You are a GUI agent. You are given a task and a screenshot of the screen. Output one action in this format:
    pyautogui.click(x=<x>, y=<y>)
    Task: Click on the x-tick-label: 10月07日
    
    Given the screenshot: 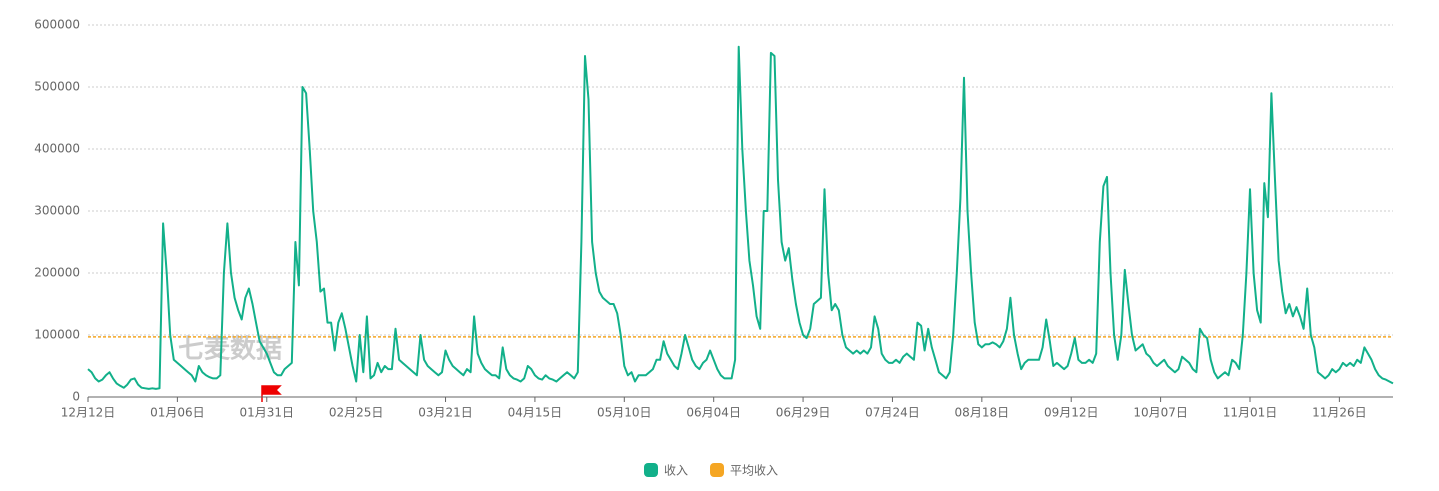 What is the action you would take?
    pyautogui.click(x=1160, y=413)
    